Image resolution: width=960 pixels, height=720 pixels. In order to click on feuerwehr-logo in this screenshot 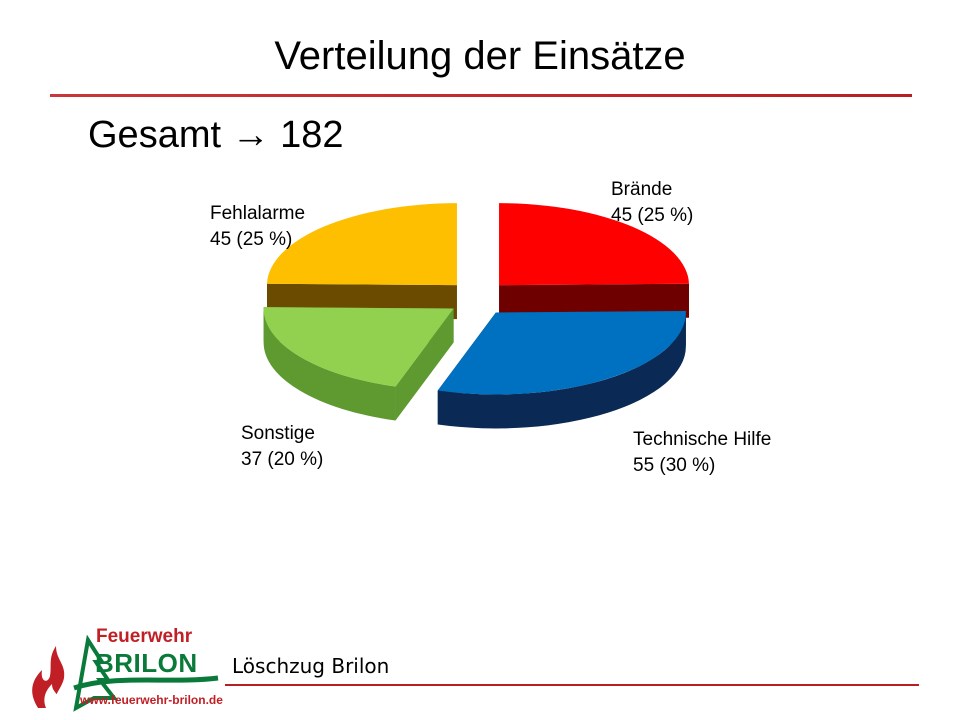, I will do `click(125, 673)`.